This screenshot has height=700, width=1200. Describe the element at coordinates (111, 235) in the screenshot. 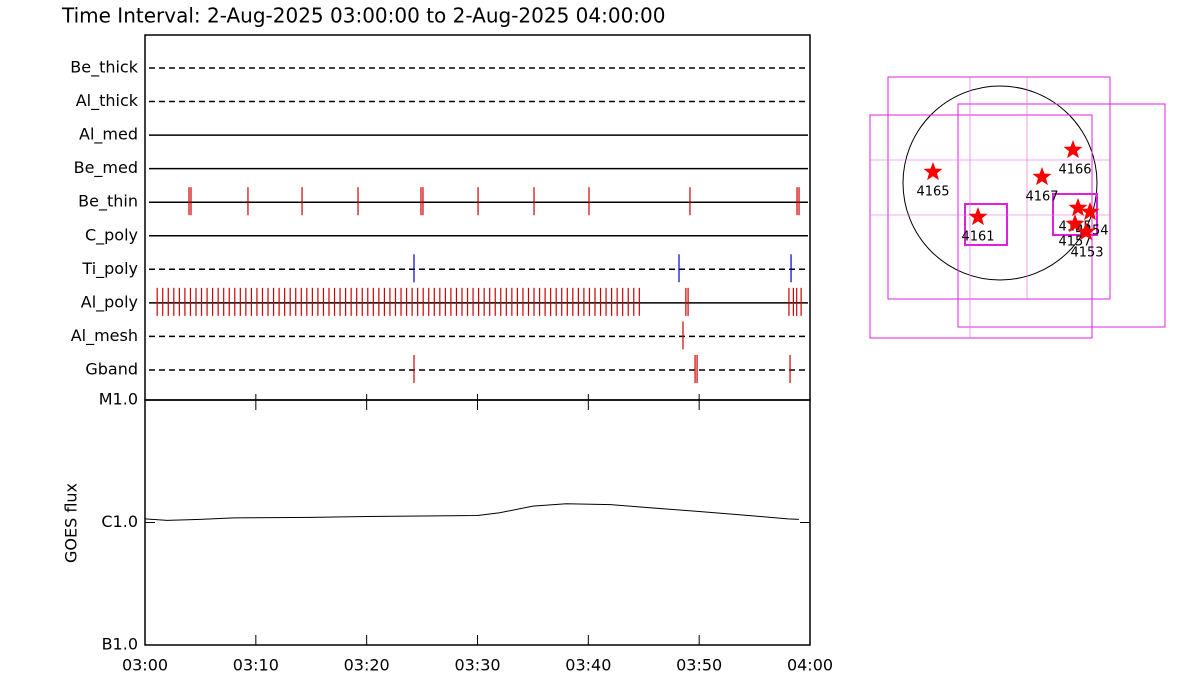

I see `row-label: C_poly` at that location.